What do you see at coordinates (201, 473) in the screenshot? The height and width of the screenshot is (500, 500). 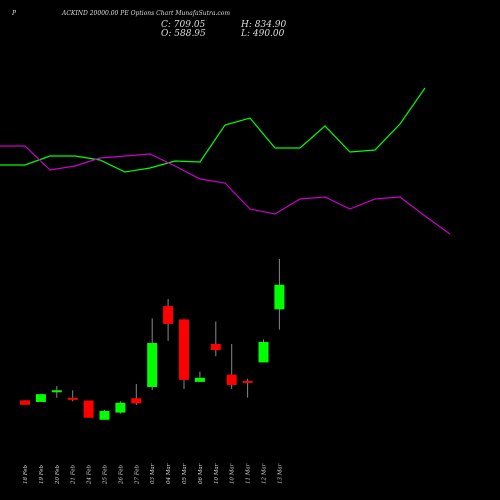 I see `x-tick-label: 06 Mar` at bounding box center [201, 473].